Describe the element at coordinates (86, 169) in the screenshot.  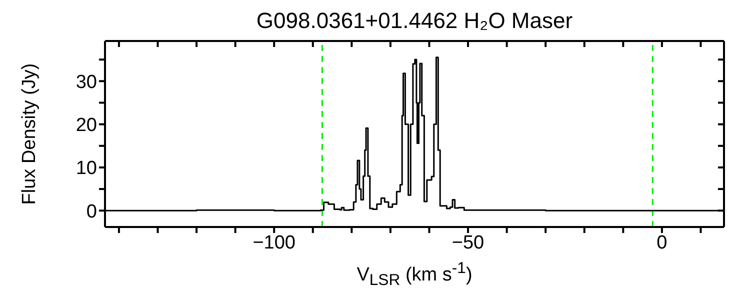
I see `y-tick-label: 10` at that location.